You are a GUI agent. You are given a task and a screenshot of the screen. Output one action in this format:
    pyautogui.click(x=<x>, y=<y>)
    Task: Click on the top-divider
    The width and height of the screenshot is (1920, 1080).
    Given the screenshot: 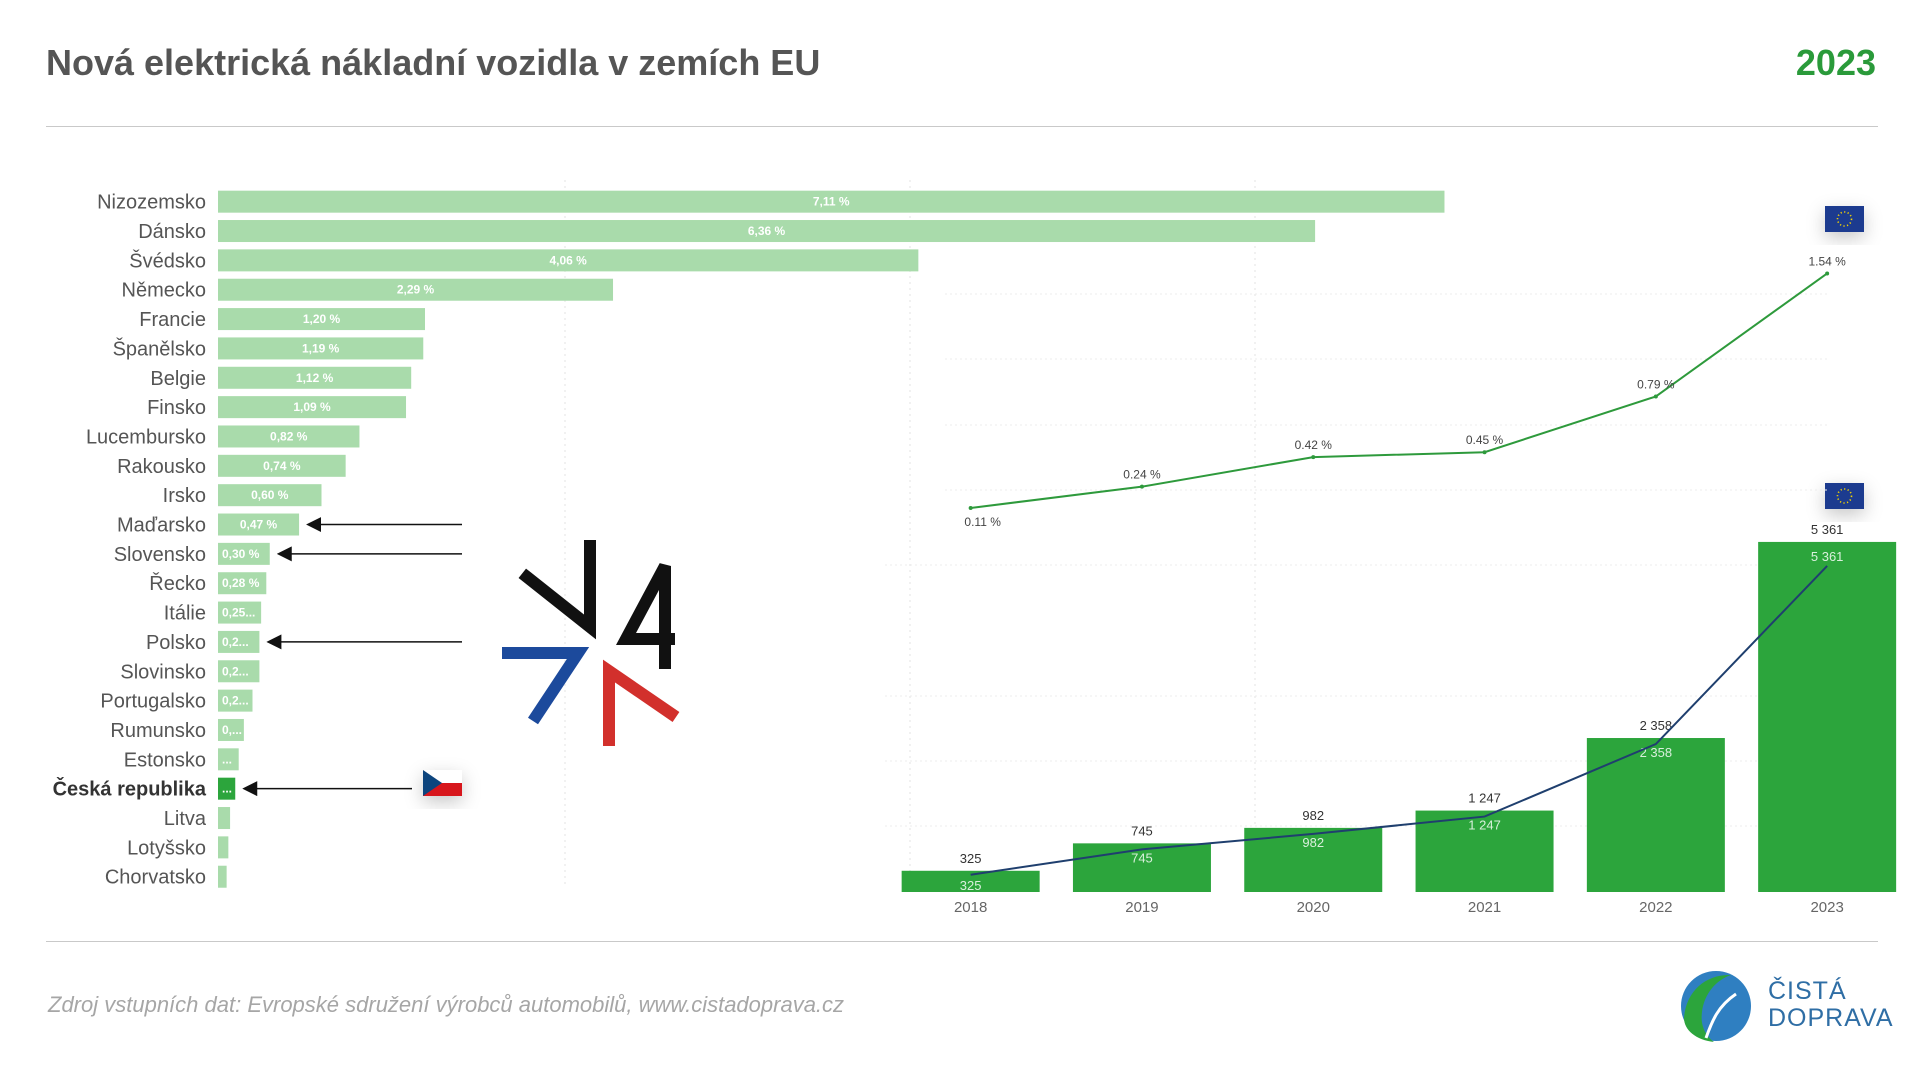 What is the action you would take?
    pyautogui.click(x=962, y=126)
    